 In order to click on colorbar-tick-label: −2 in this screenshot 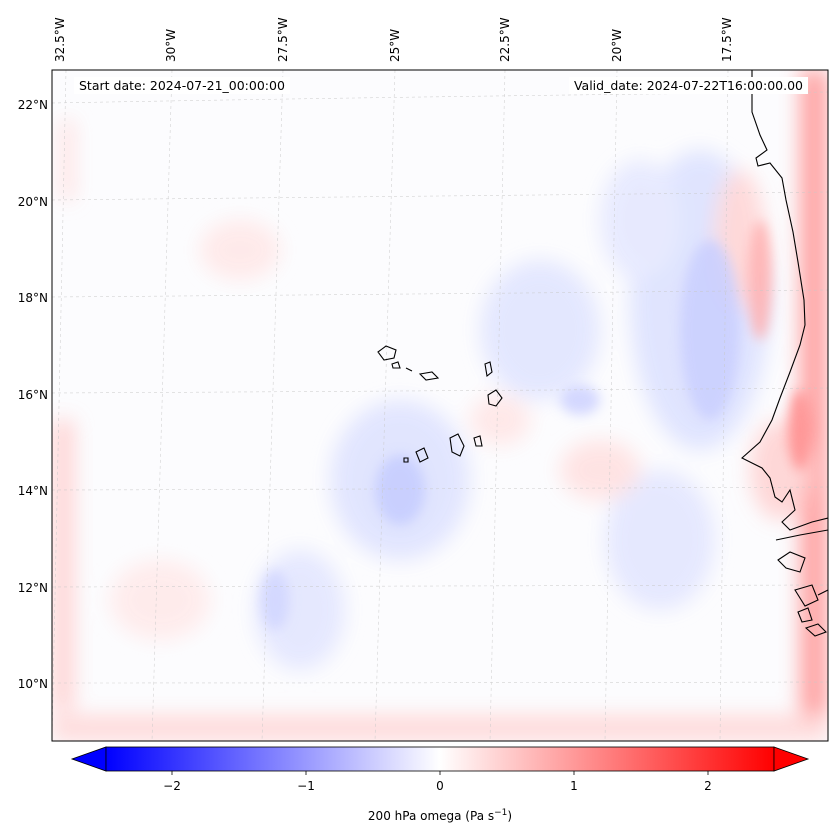, I will do `click(172, 786)`.